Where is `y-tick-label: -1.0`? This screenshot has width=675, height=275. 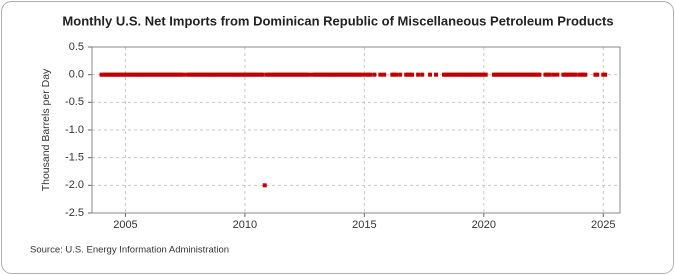
y-tick-label: -1.0 is located at coordinates (74, 130).